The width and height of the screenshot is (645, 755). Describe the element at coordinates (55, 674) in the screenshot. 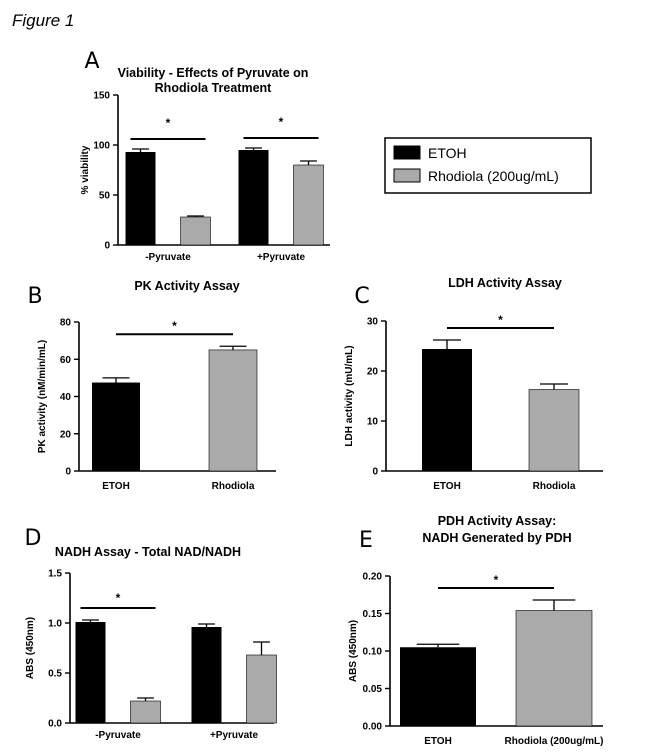

I see `y-tick-label: 0.5` at that location.